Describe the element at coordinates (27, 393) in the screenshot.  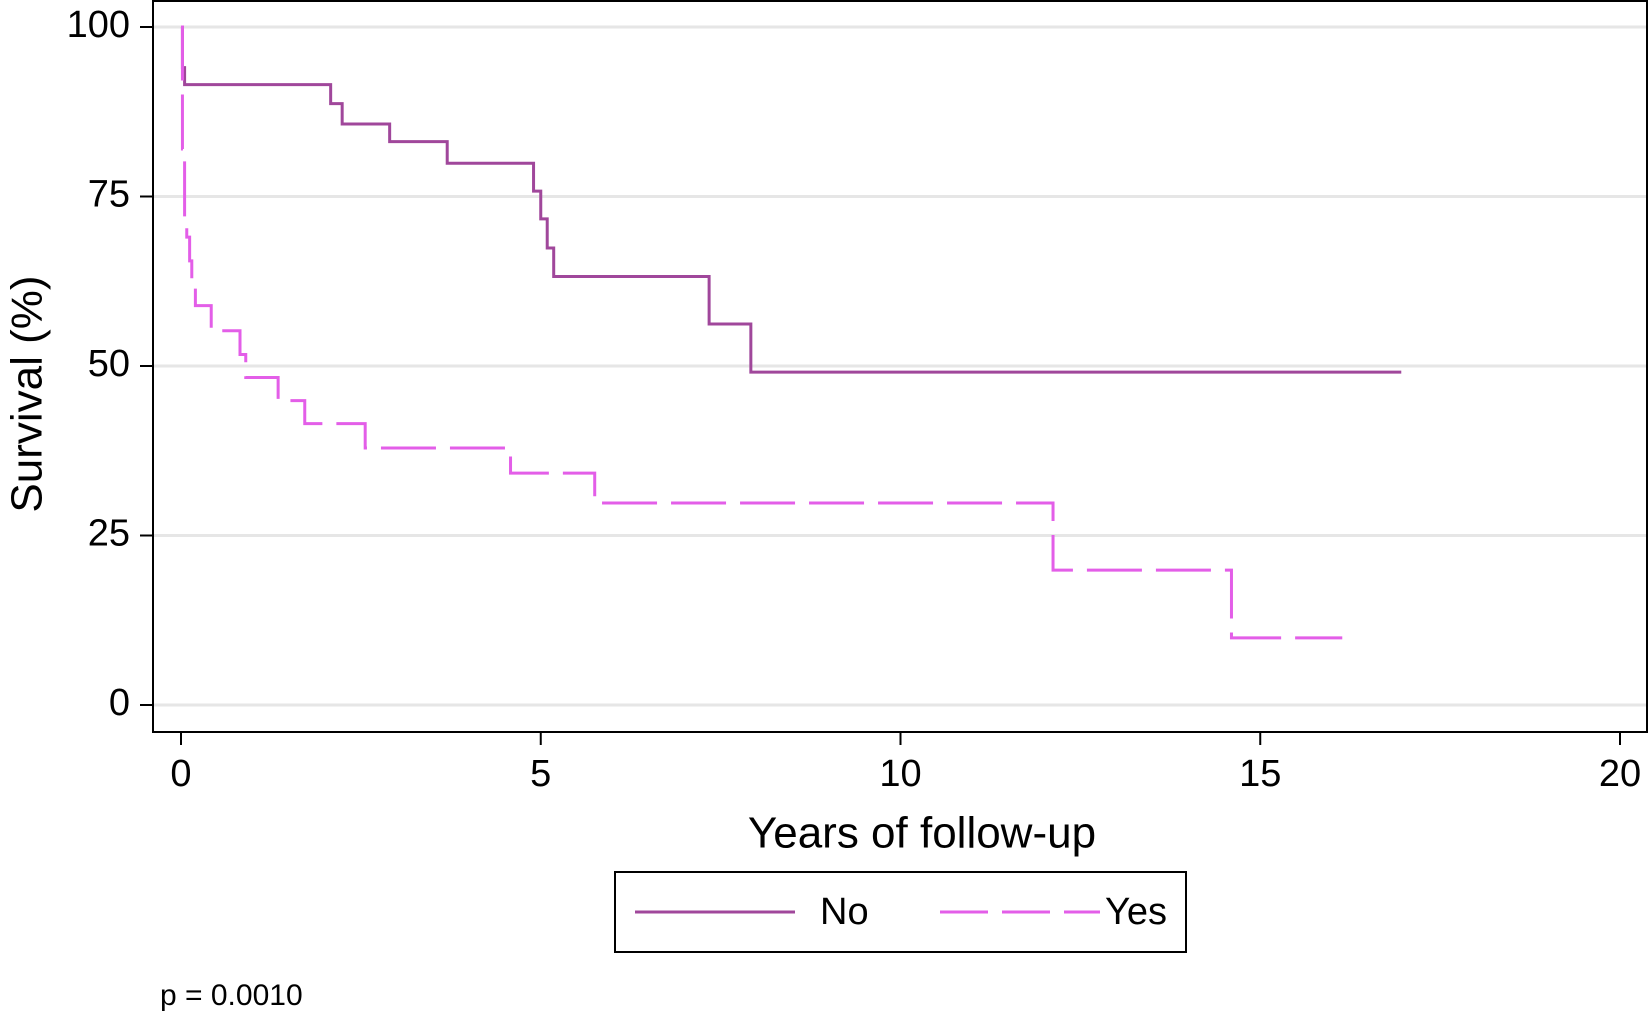
I see `y-axis-label: Survival (%)` at that location.